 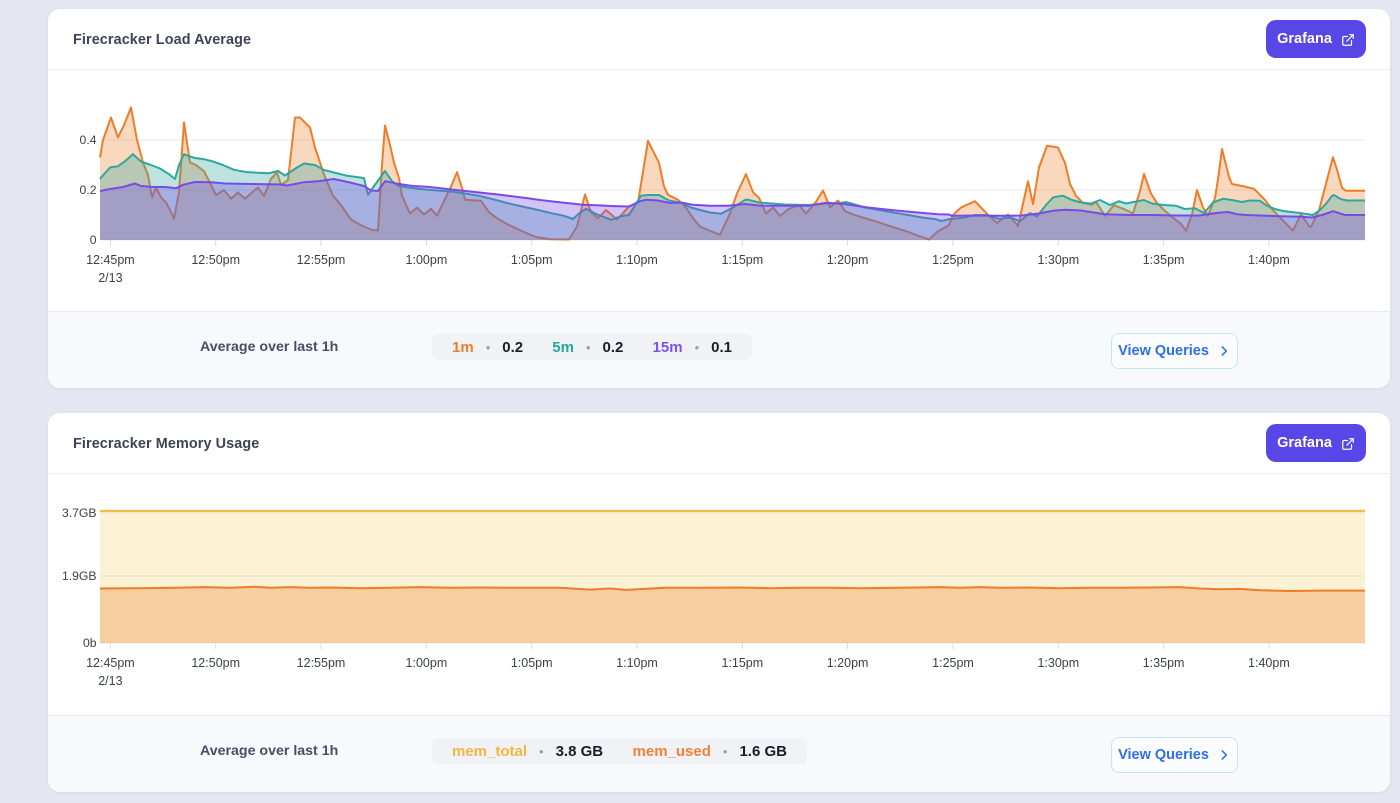 I want to click on svg-text: 3.7GB, so click(x=79, y=513).